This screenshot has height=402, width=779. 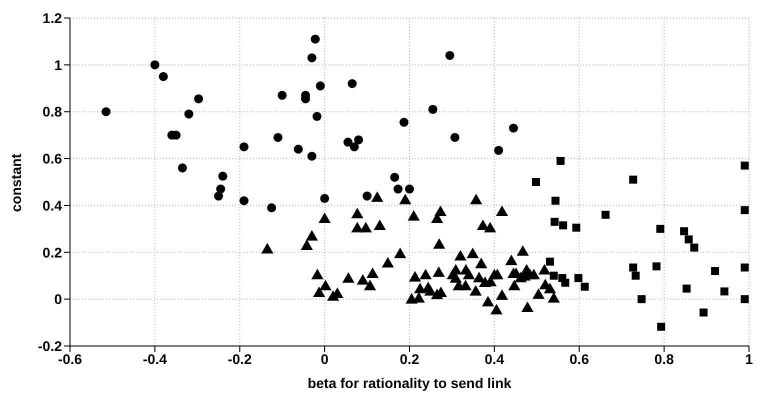 I want to click on y-axis-title: constant, so click(x=16, y=182).